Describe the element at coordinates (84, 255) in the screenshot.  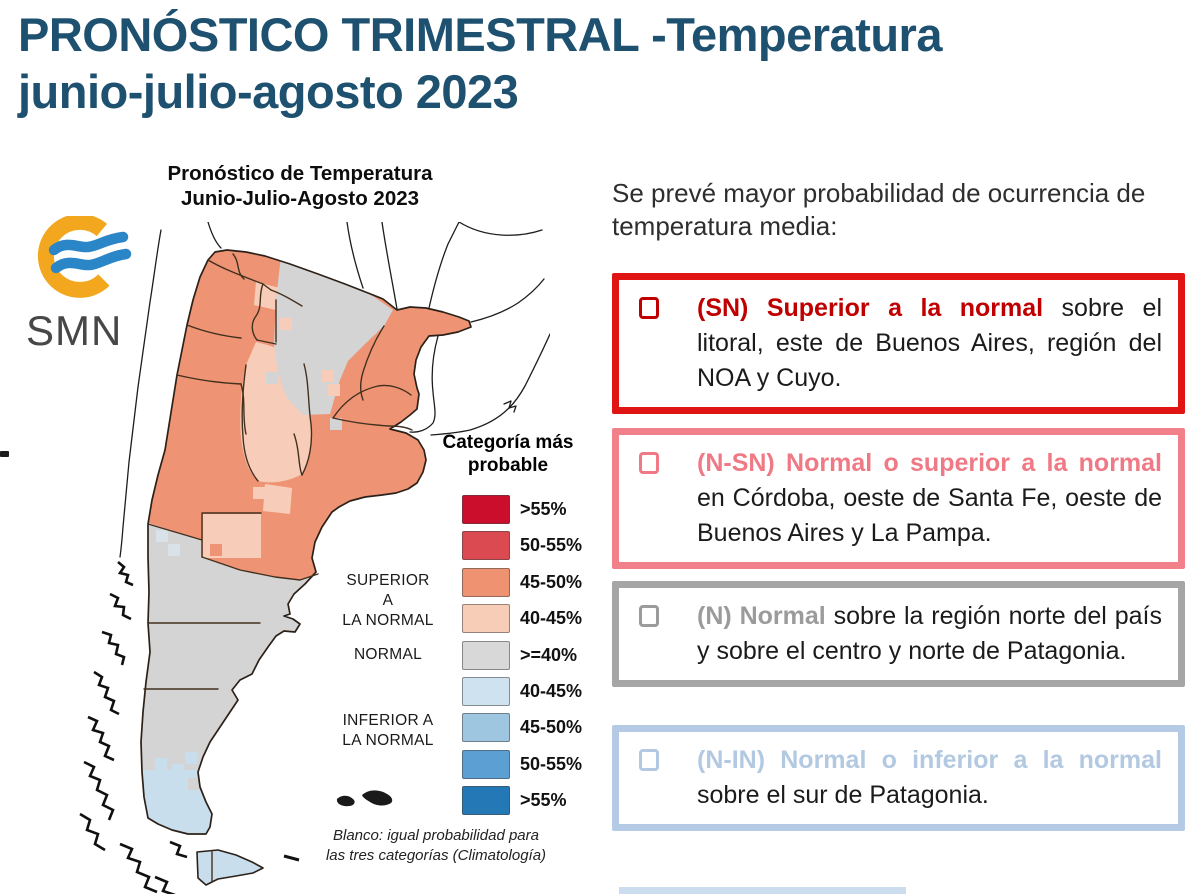
I see `smn-logo-icon` at that location.